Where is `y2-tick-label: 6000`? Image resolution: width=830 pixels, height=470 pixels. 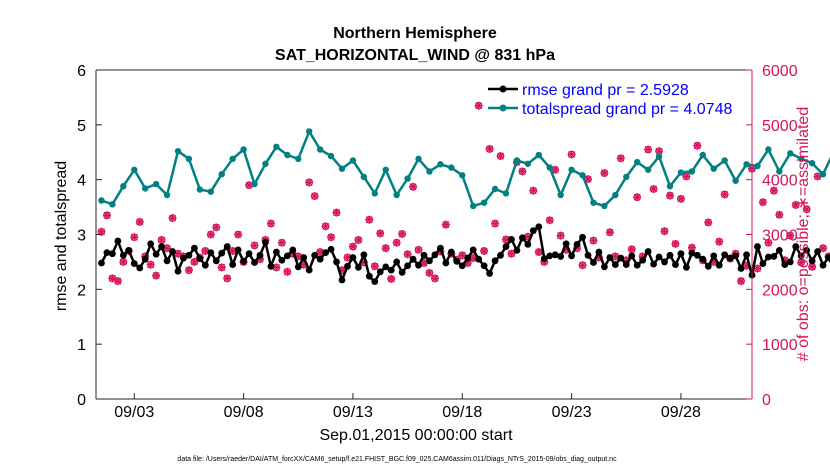
y2-tick-label: 6000 is located at coordinates (780, 71).